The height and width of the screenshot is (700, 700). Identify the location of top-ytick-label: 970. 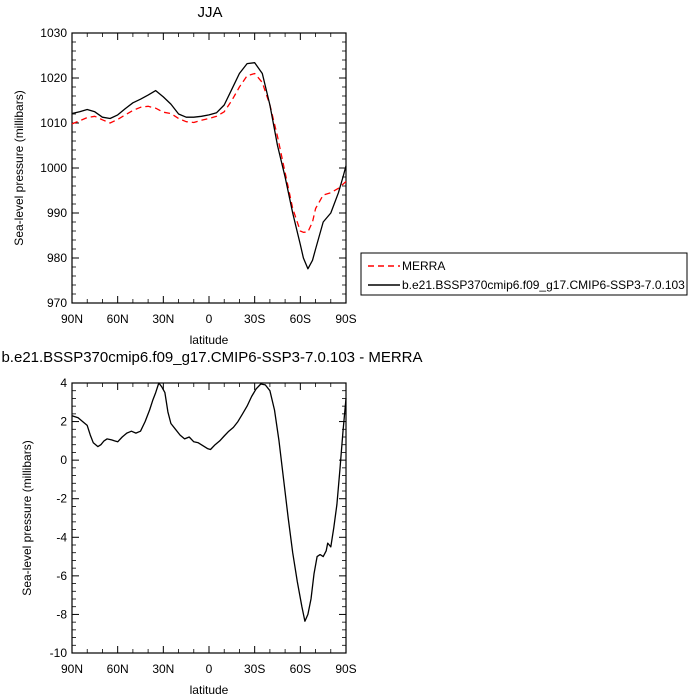
(57, 303).